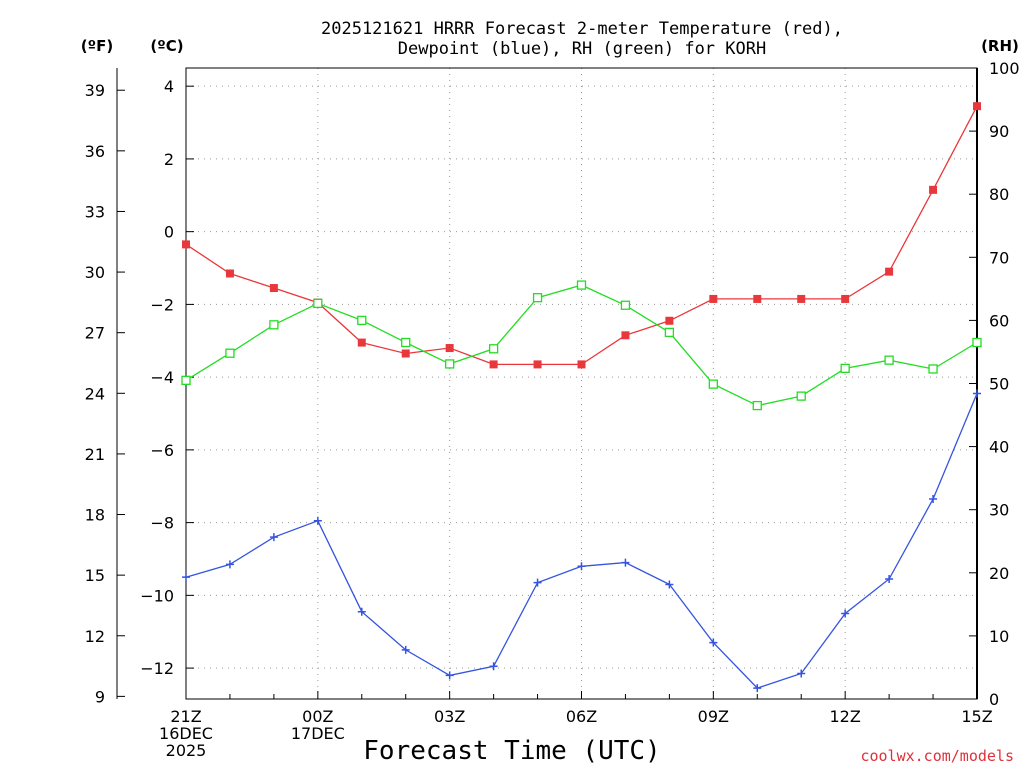  What do you see at coordinates (999, 636) in the screenshot?
I see `rh-tick-label: 10` at bounding box center [999, 636].